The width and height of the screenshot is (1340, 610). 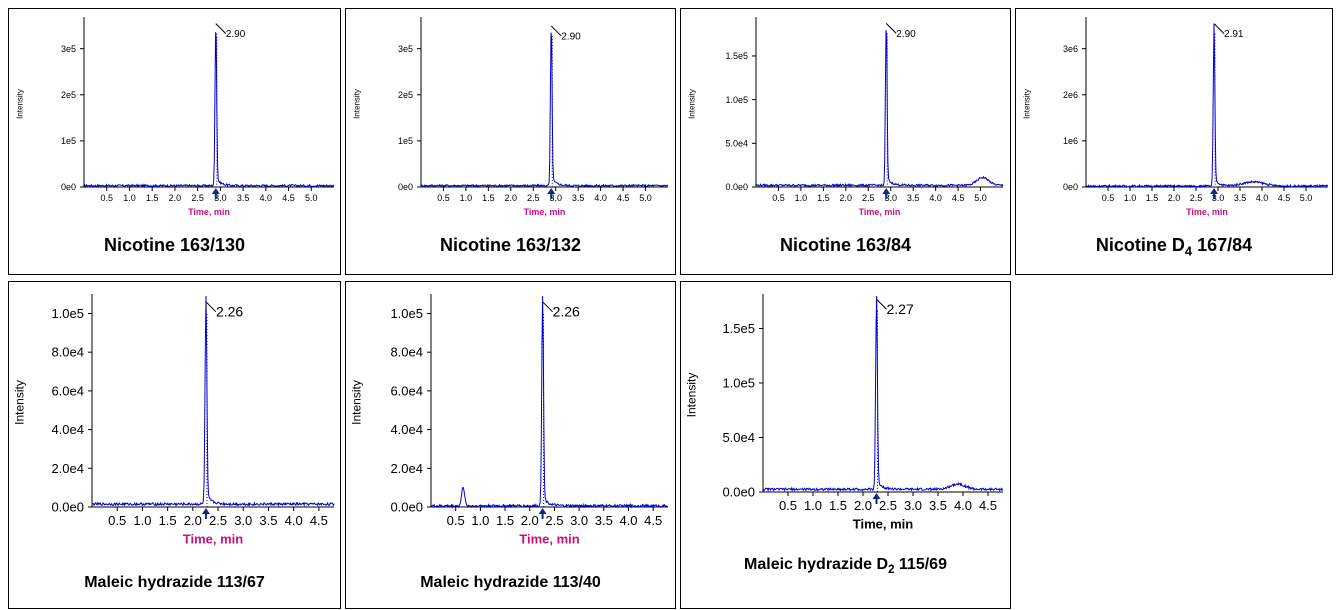 What do you see at coordinates (1140, 245) in the screenshot?
I see `caption-main: Nicotine D` at bounding box center [1140, 245].